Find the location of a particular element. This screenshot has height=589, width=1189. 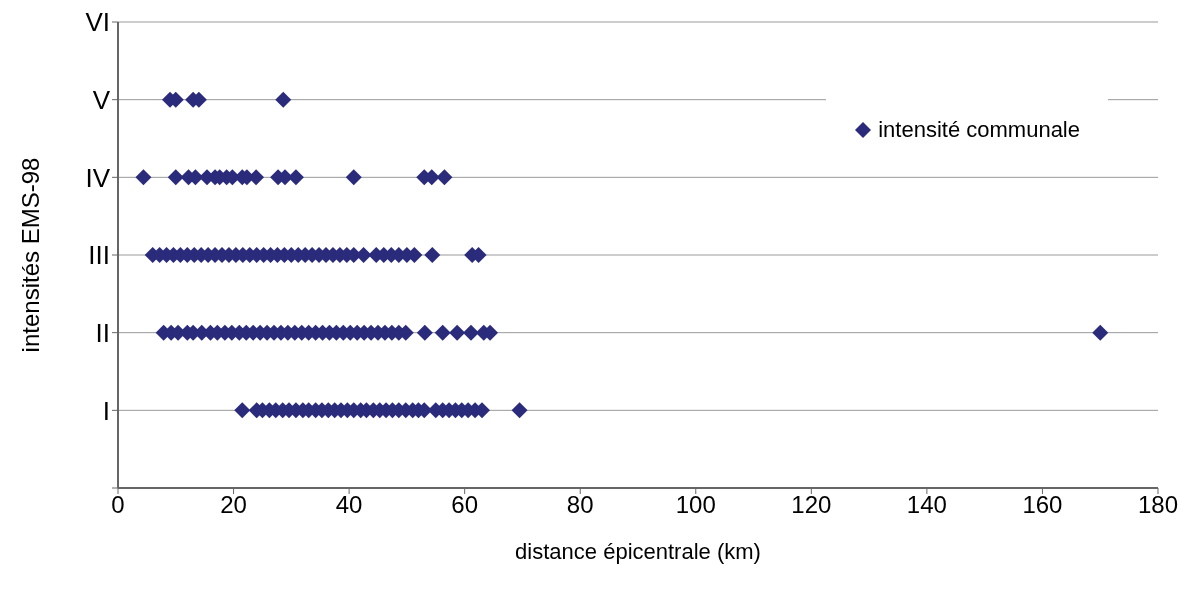

y-tick-label: IV is located at coordinates (98, 177).